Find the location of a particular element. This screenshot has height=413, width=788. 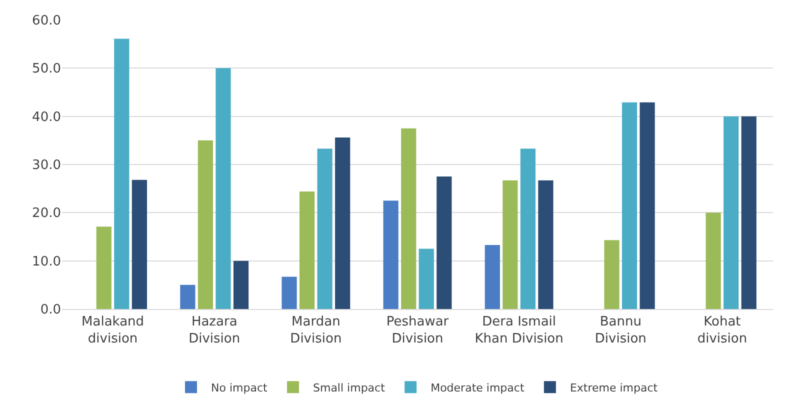

x-tick-label: Bannu Division is located at coordinates (620, 330).